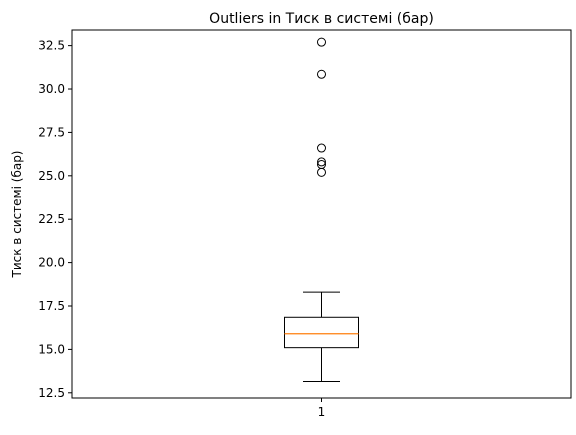 This screenshot has height=435, width=576. Describe the element at coordinates (51, 132) in the screenshot. I see `y-tick-label: 27.5` at that location.